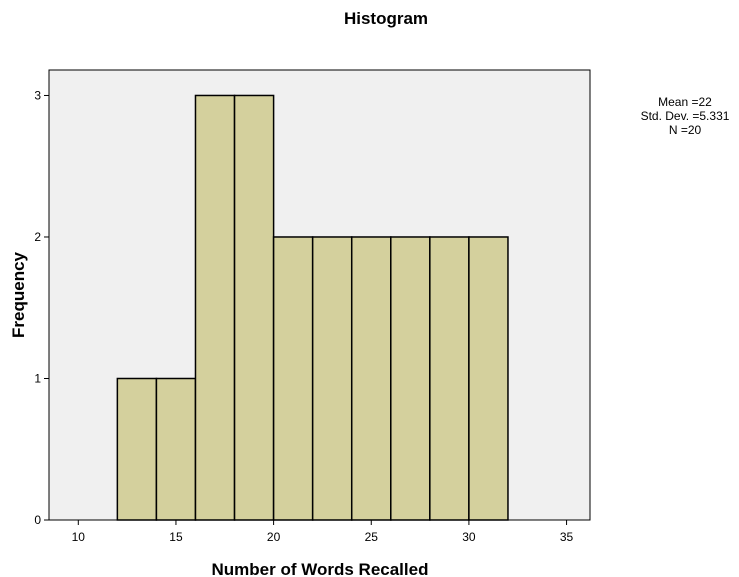  Describe the element at coordinates (79, 537) in the screenshot. I see `x-tick-label: 10` at that location.